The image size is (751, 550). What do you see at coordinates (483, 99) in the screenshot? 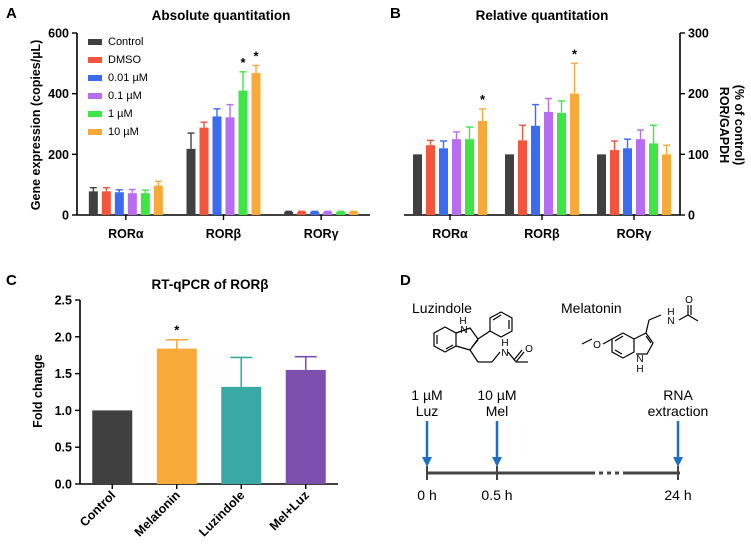
I see `panel-b-significance-0: *` at bounding box center [483, 99].